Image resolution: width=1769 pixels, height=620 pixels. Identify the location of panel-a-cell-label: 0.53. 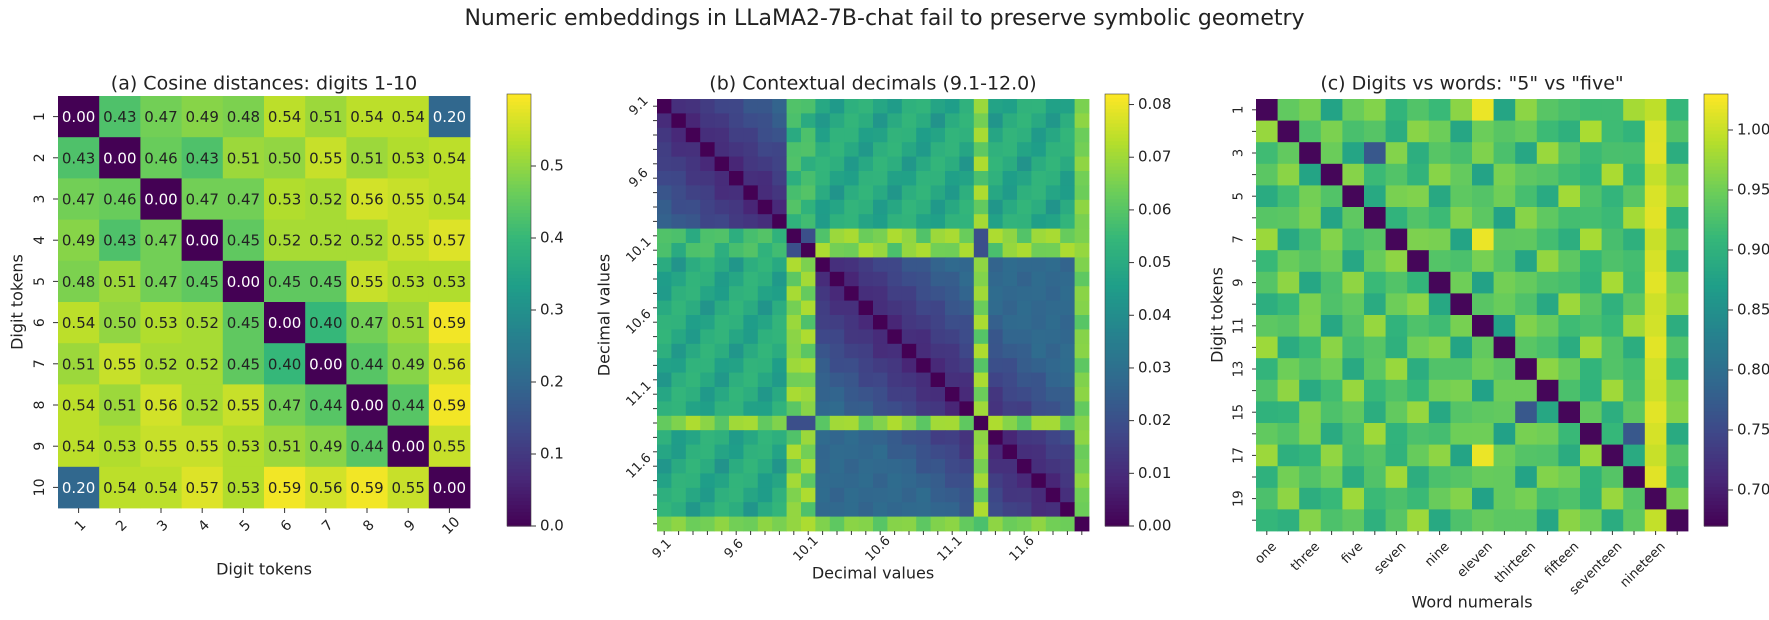
(449, 282).